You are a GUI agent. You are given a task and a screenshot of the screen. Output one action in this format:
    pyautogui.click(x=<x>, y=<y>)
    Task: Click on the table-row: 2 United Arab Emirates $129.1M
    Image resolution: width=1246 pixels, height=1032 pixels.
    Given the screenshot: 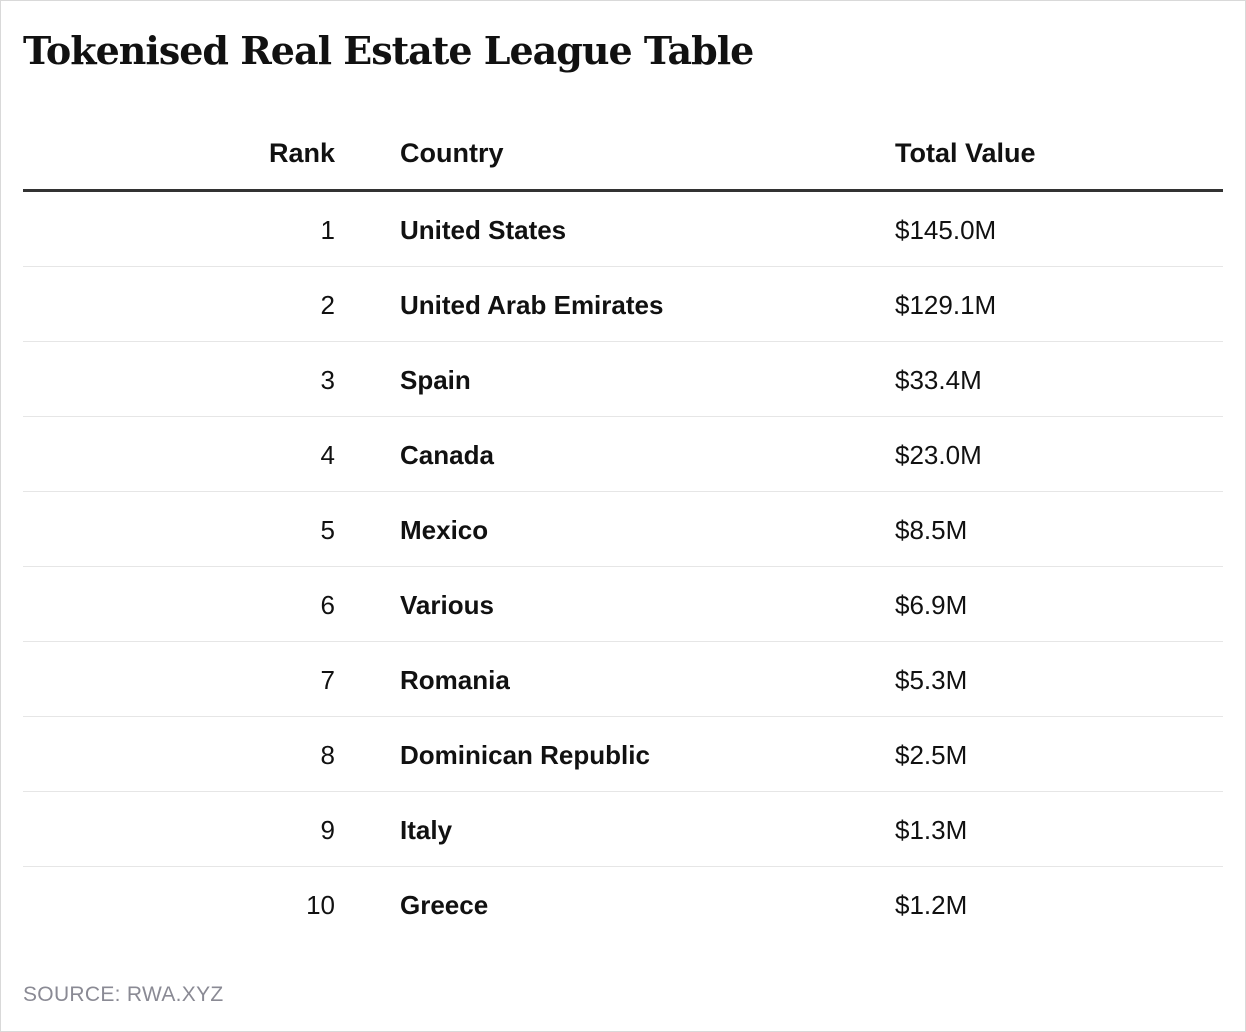 What is the action you would take?
    pyautogui.click(x=623, y=304)
    